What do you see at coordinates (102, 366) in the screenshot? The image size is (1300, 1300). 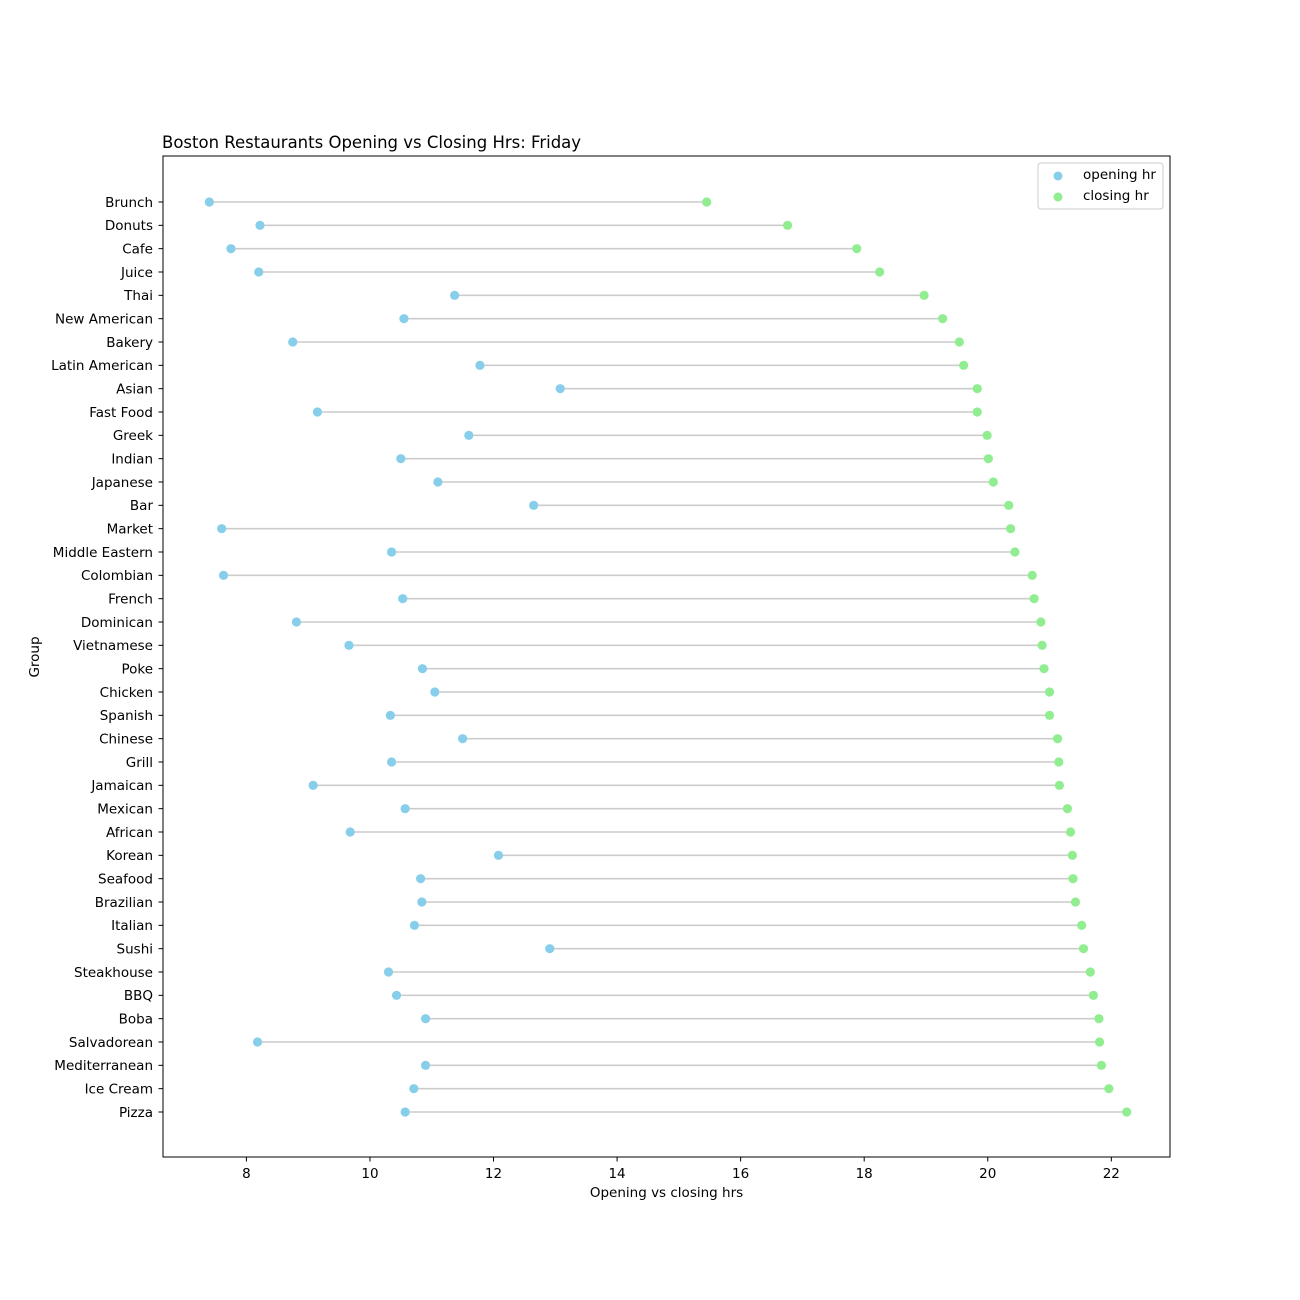 I see `y-tick-label: Latin American` at bounding box center [102, 366].